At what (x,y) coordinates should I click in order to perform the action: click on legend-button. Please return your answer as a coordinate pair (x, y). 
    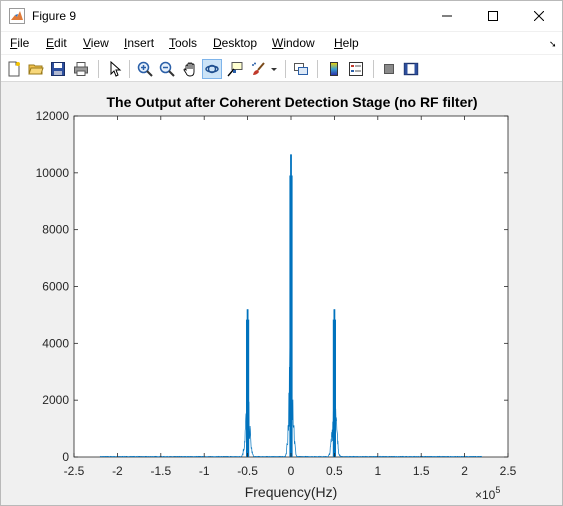
    Looking at the image, I should click on (356, 69).